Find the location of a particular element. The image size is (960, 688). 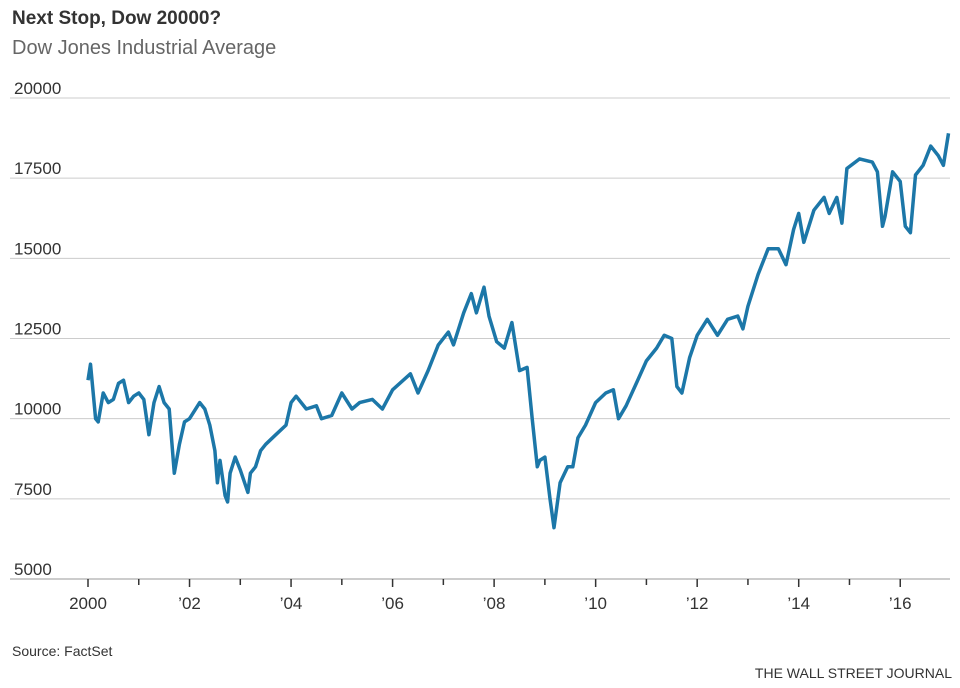

source: Source: FactSet is located at coordinates (62, 651).